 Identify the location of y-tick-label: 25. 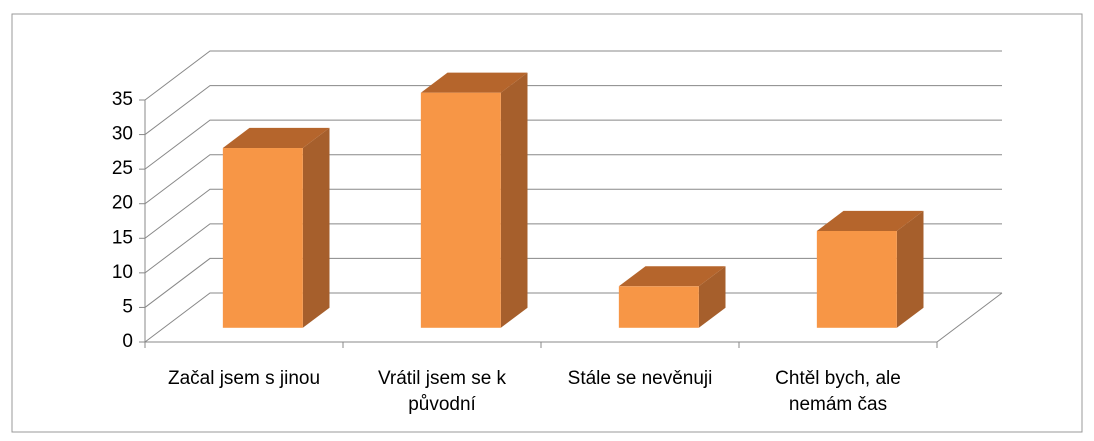
(122, 168).